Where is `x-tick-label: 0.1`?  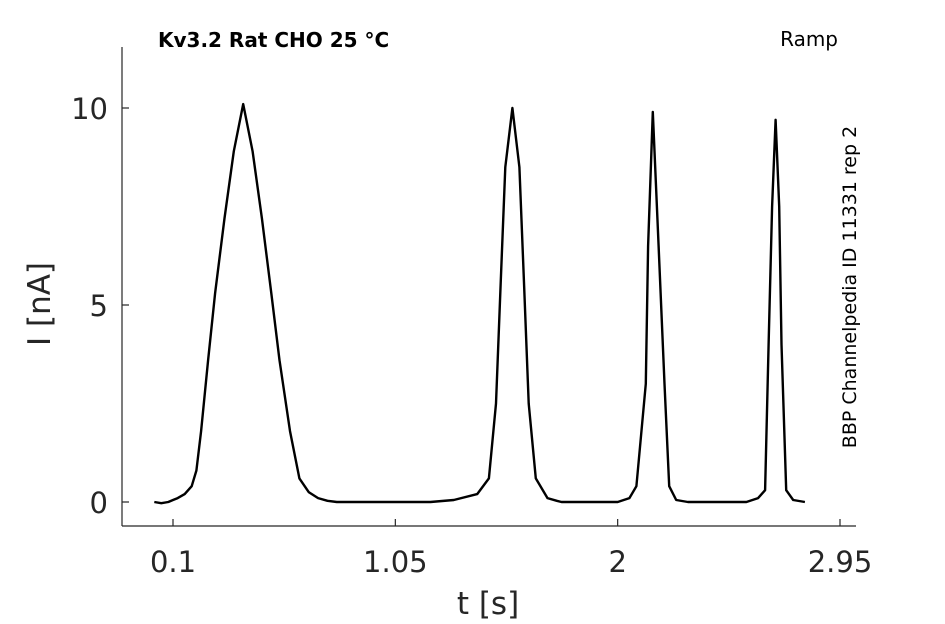 x-tick-label: 0.1 is located at coordinates (173, 562).